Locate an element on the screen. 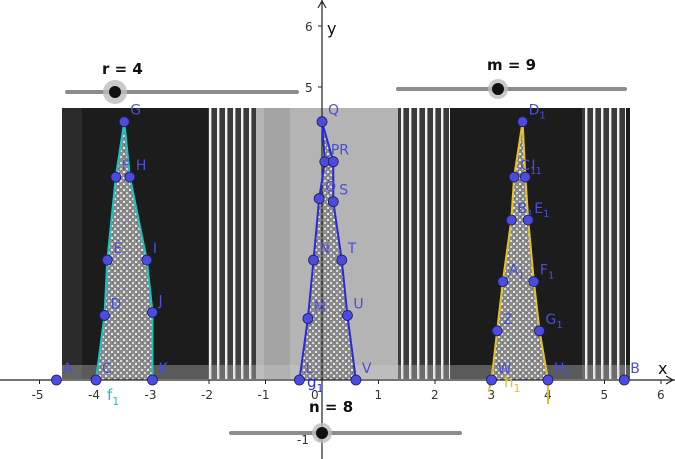 Image resolution: width=675 pixels, height=459 pixels. point-f1: F1 is located at coordinates (541, 275).